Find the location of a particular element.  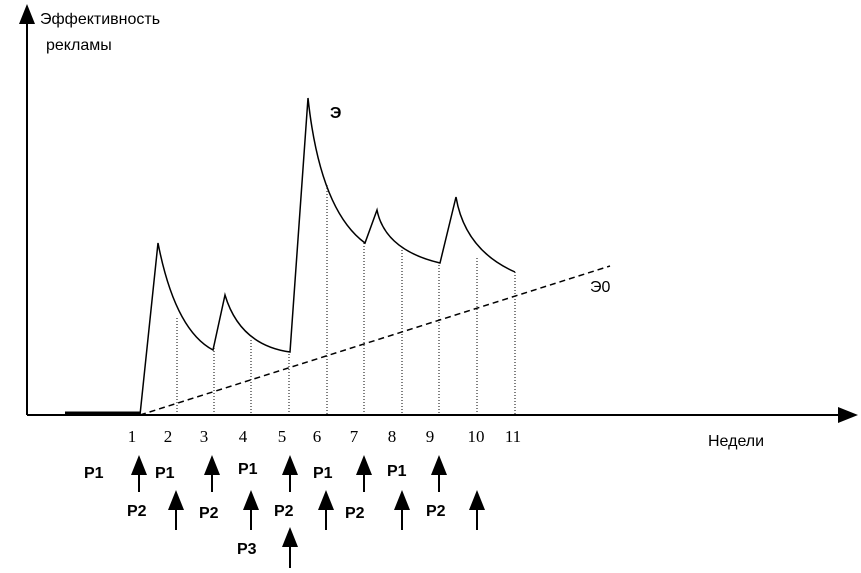

arrows is located at coordinates (308, 511).